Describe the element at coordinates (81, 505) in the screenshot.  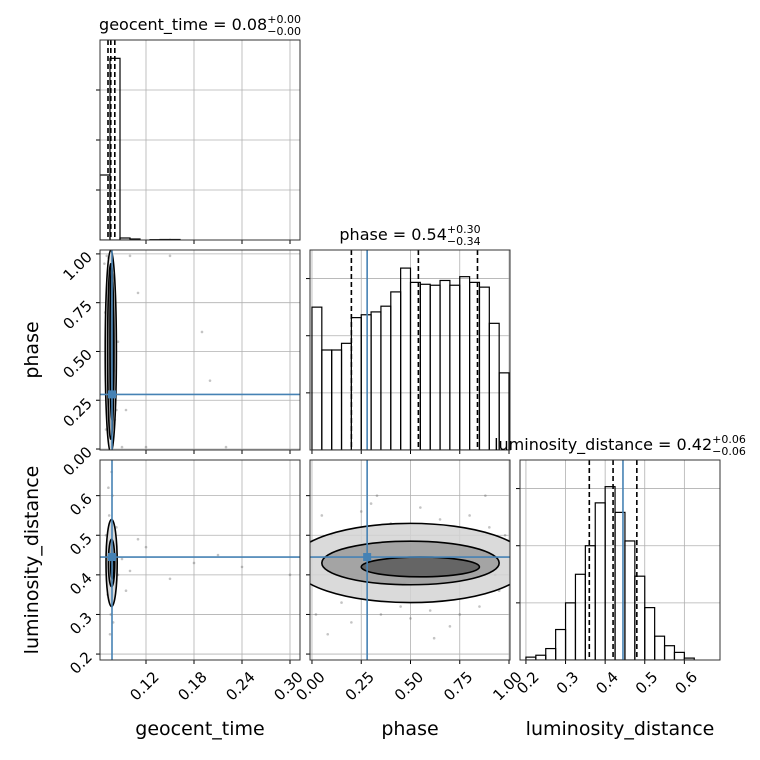
I see `y-tick-label: 0.6` at that location.